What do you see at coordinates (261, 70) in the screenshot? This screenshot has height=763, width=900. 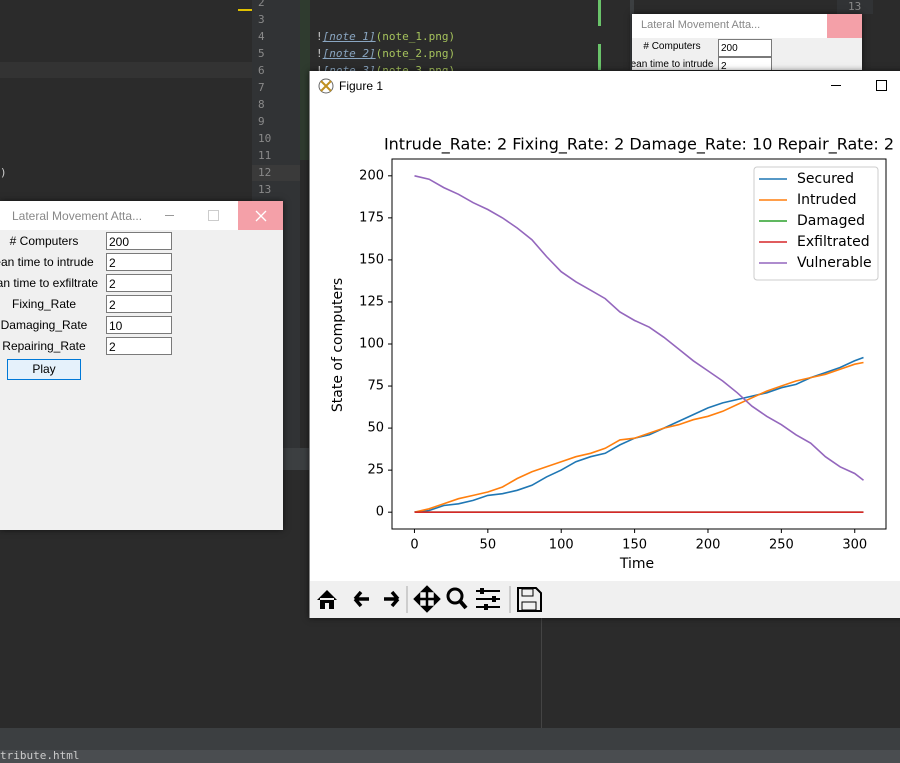 I see `line-number: 6` at bounding box center [261, 70].